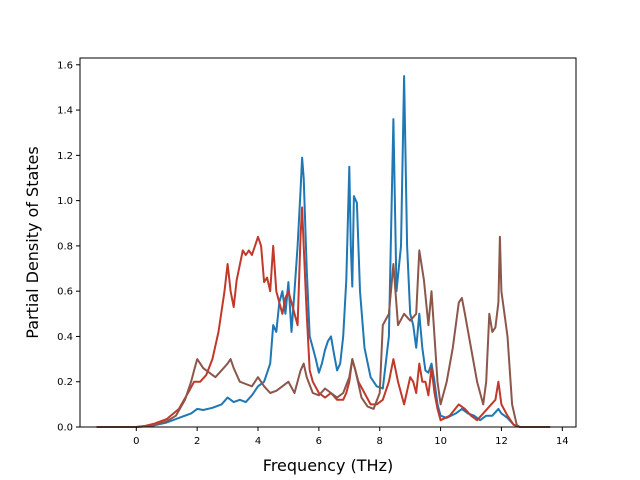 The height and width of the screenshot is (480, 640). Describe the element at coordinates (65, 111) in the screenshot. I see `y-tick-label: 1.4` at that location.